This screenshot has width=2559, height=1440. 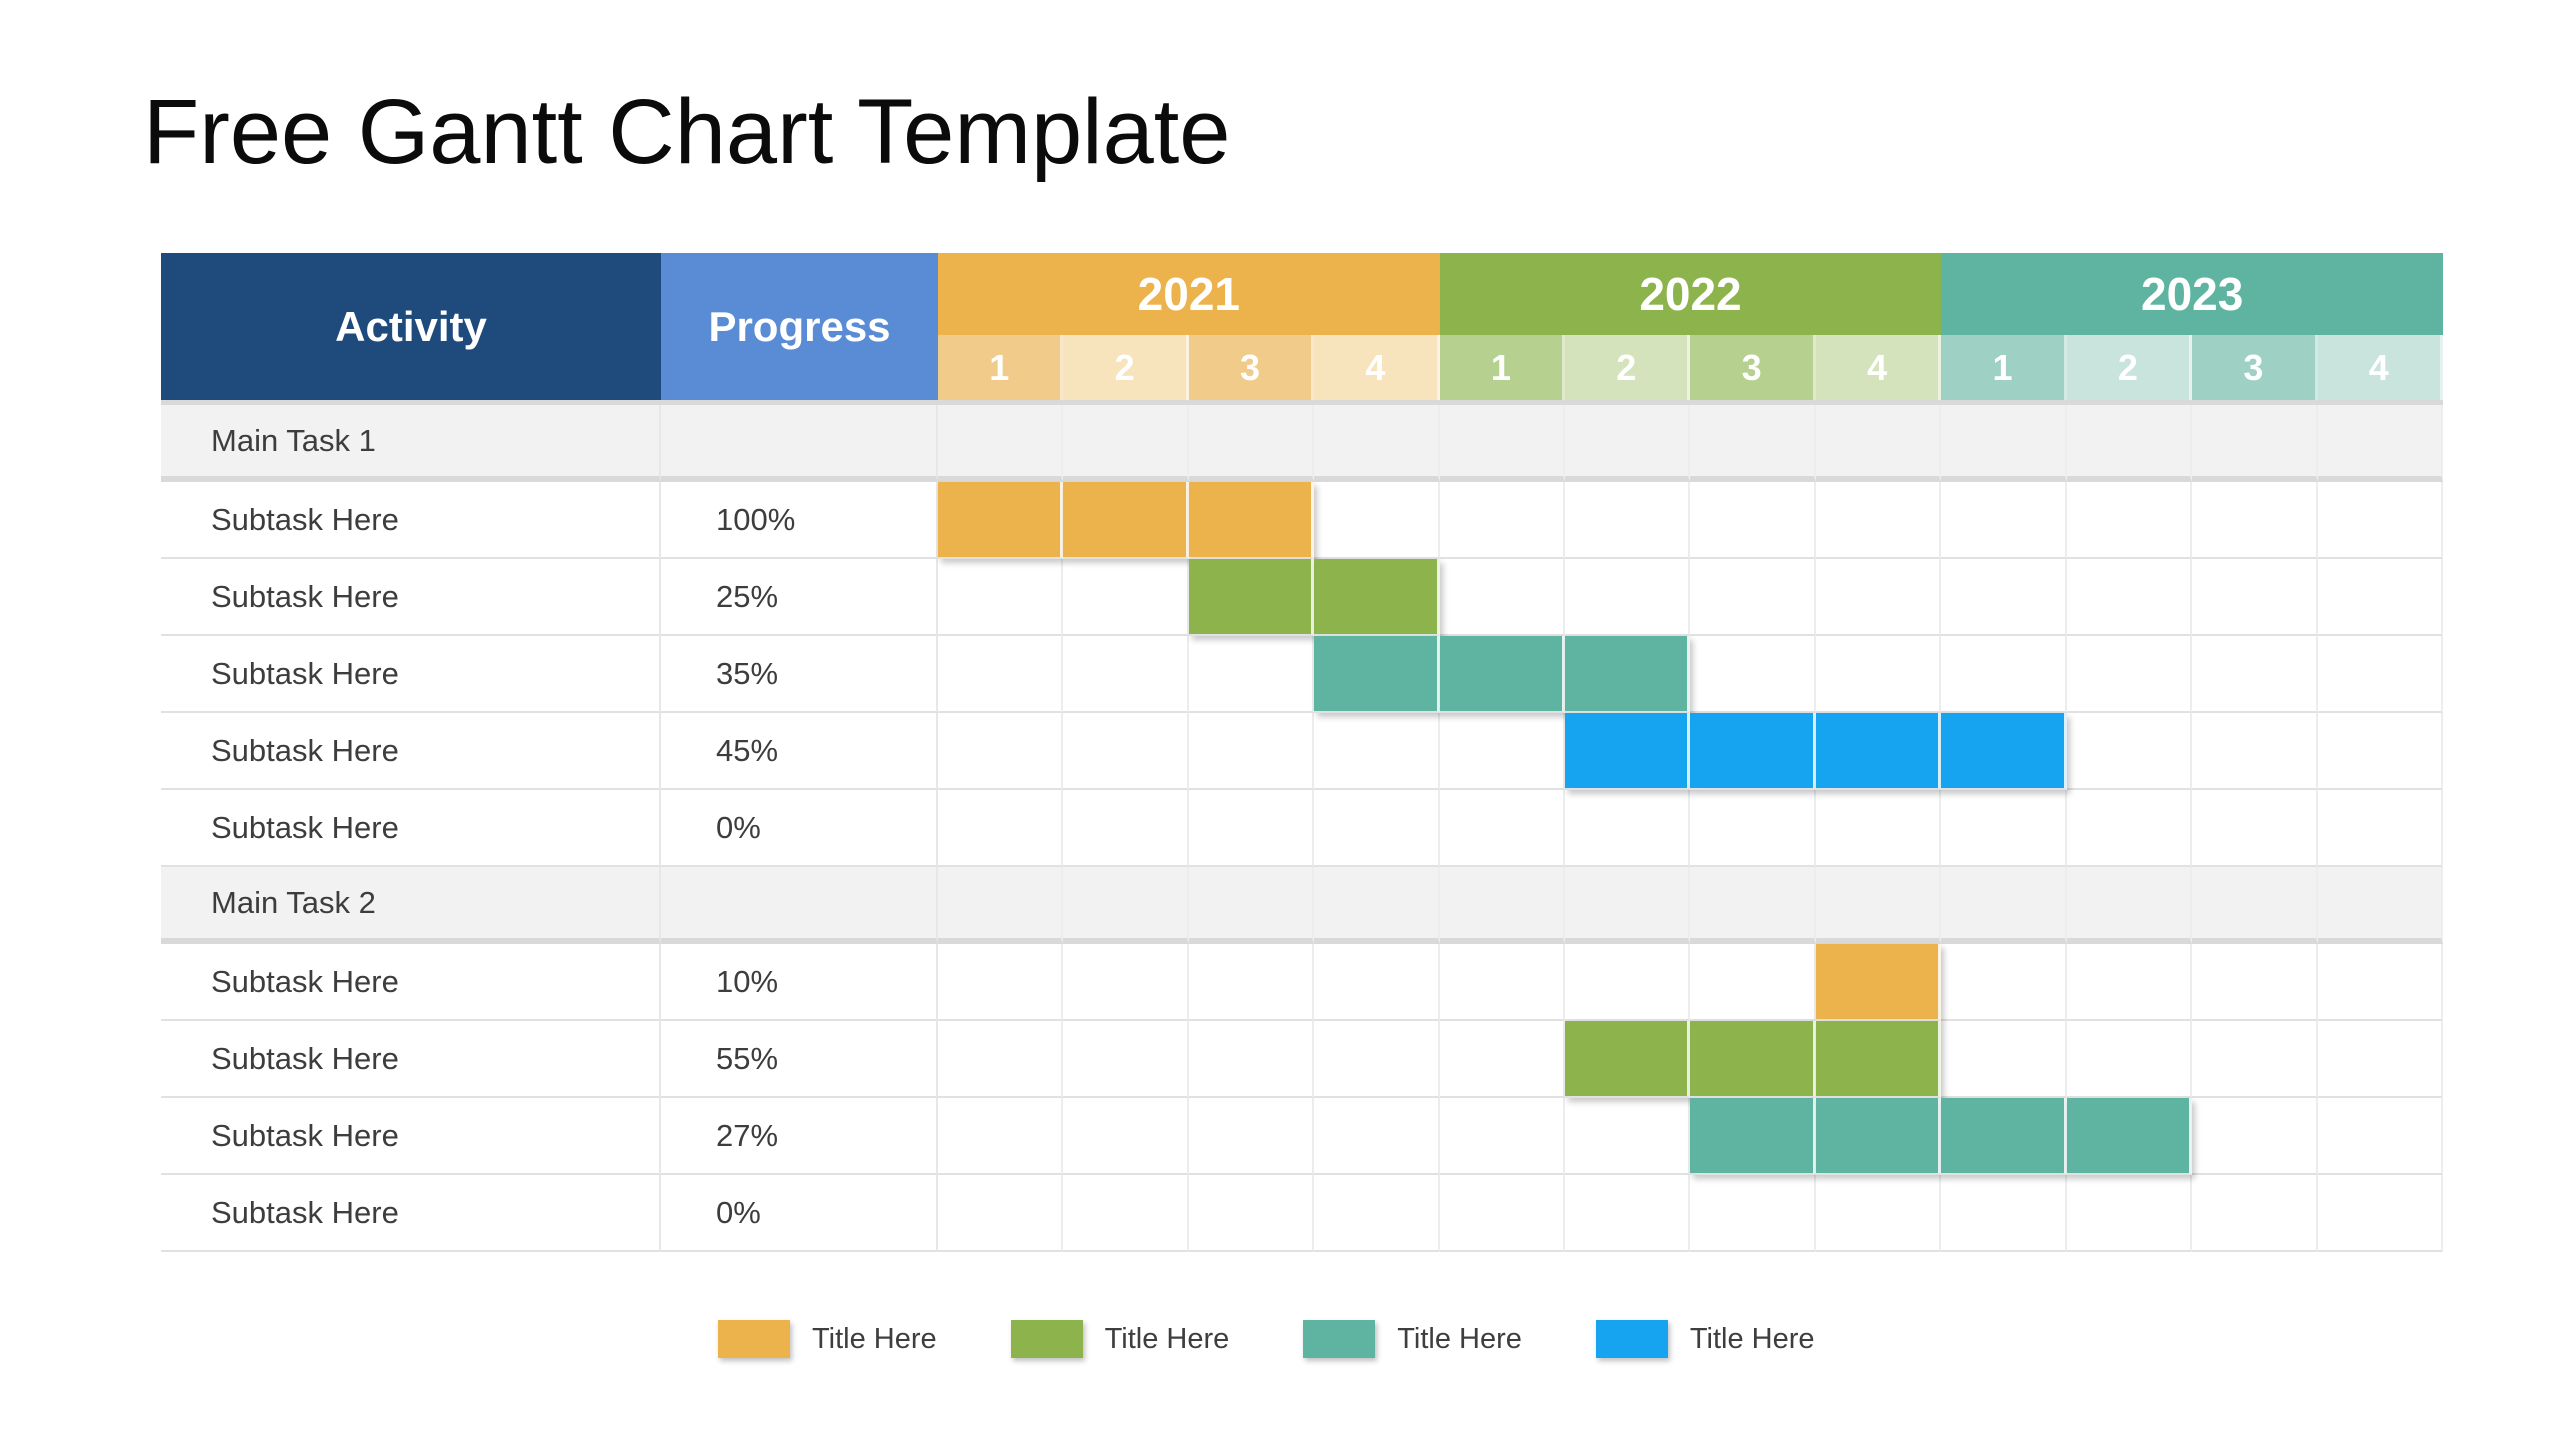 I want to click on year-header-2021: 2021, so click(x=1189, y=294).